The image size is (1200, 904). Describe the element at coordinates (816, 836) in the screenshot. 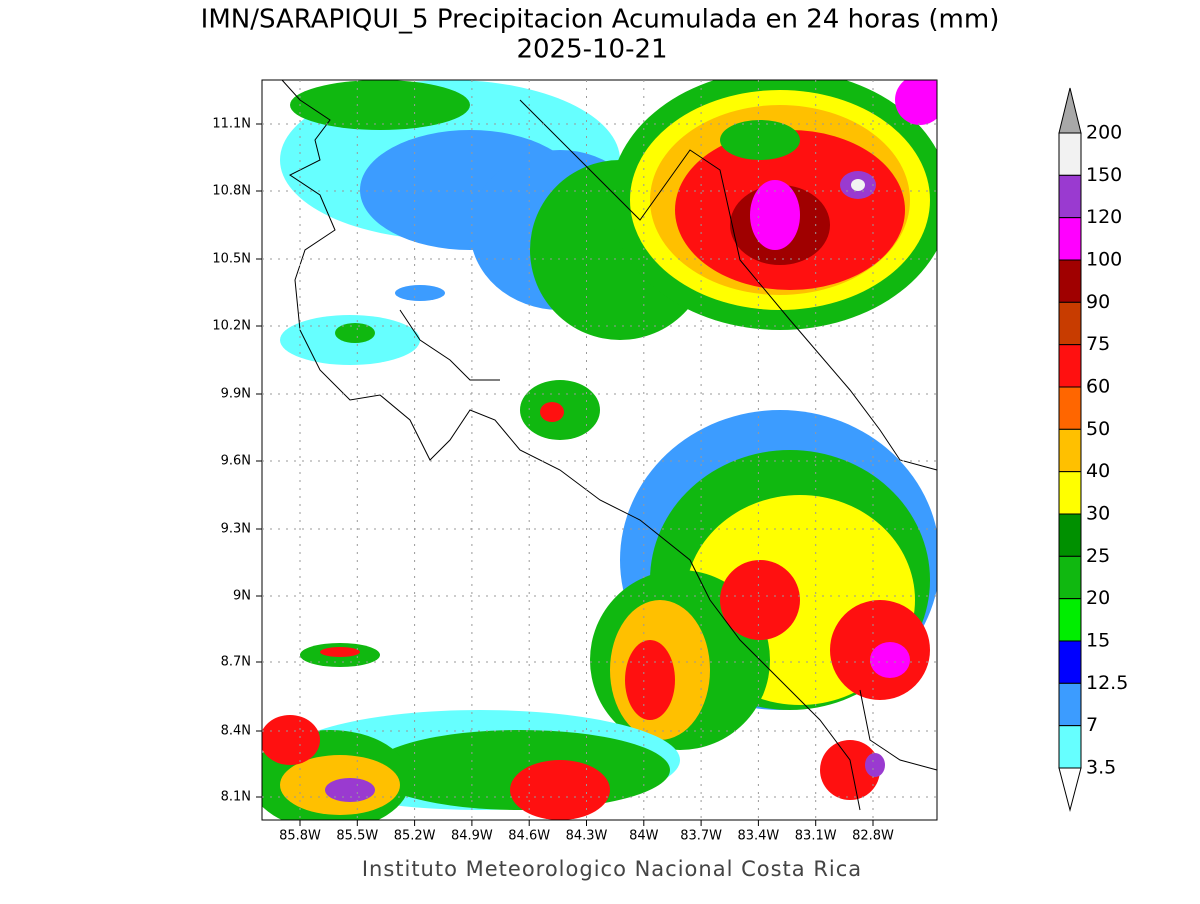

I see `lon-label: 83.1W` at that location.